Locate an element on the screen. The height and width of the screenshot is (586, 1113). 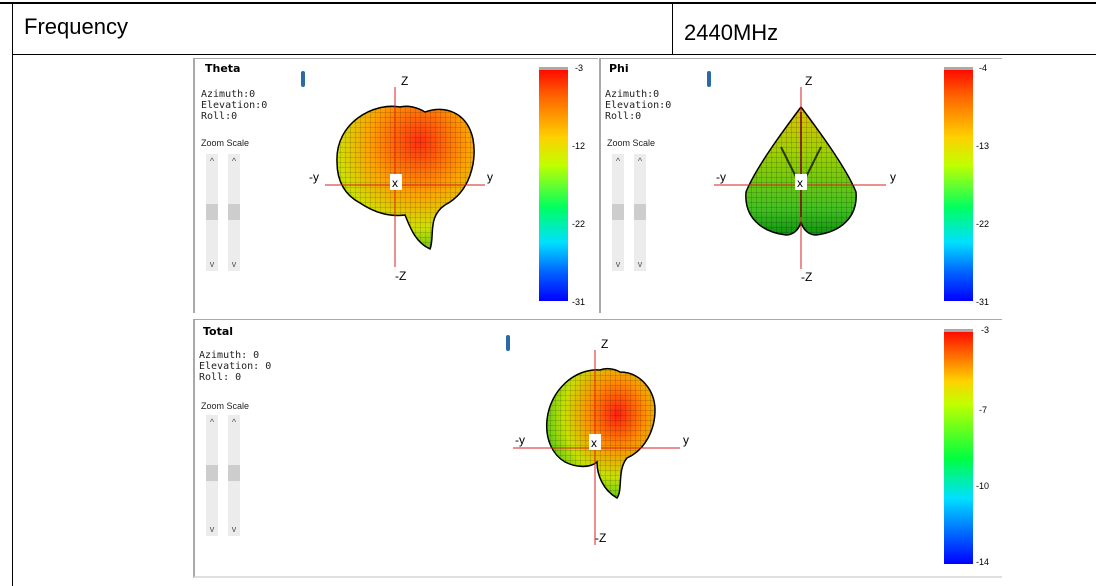
table-row-divider is located at coordinates (554, 54).